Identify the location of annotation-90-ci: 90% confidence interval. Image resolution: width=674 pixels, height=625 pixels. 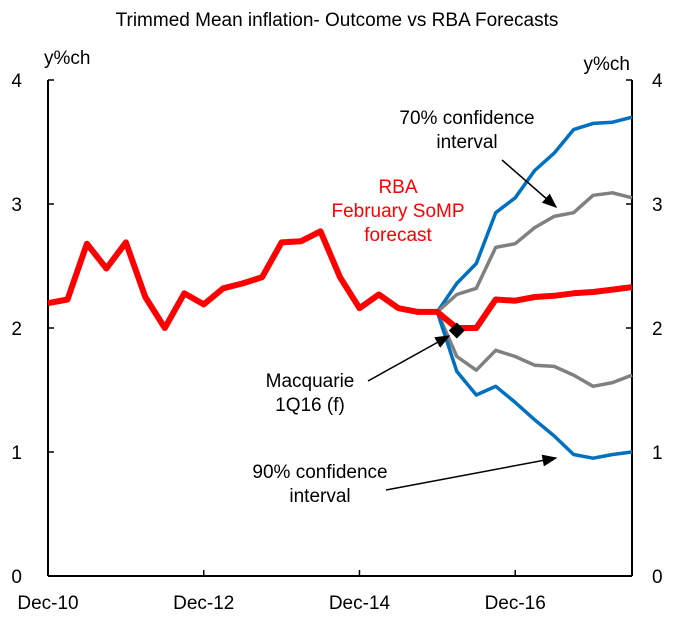
(405, 480).